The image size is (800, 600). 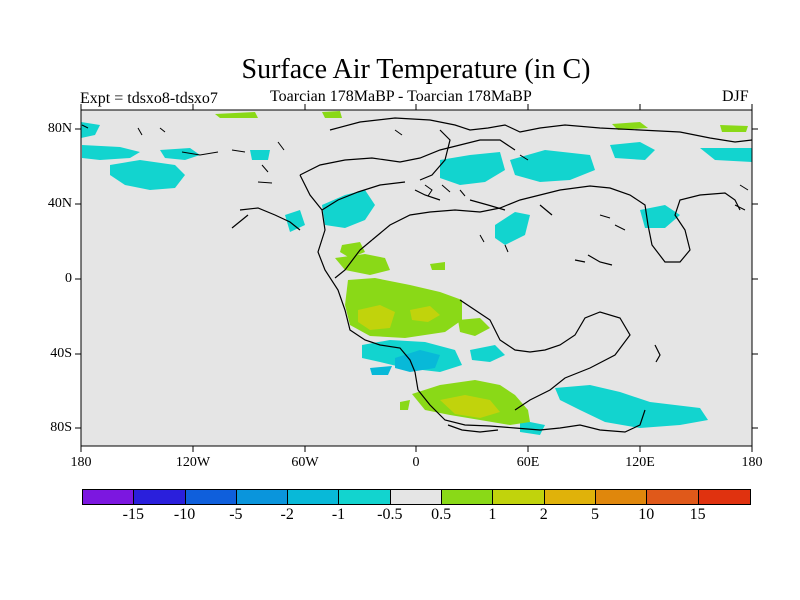 I want to click on lat-label-0: 0, so click(x=68, y=278).